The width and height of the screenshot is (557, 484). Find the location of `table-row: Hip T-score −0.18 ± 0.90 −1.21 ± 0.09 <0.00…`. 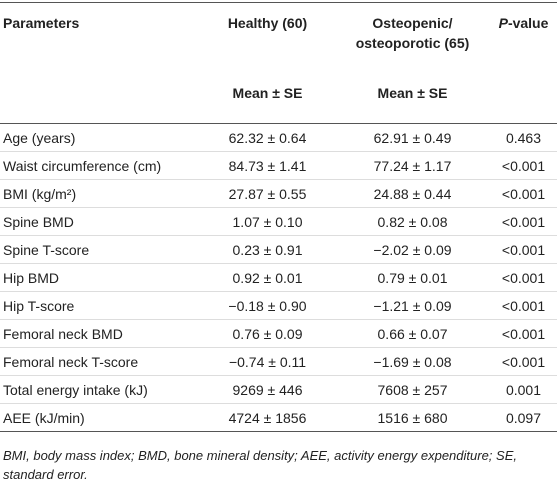

table-row: Hip T-score −0.18 ± 0.90 −1.21 ± 0.09 <0.00… is located at coordinates (278, 305).